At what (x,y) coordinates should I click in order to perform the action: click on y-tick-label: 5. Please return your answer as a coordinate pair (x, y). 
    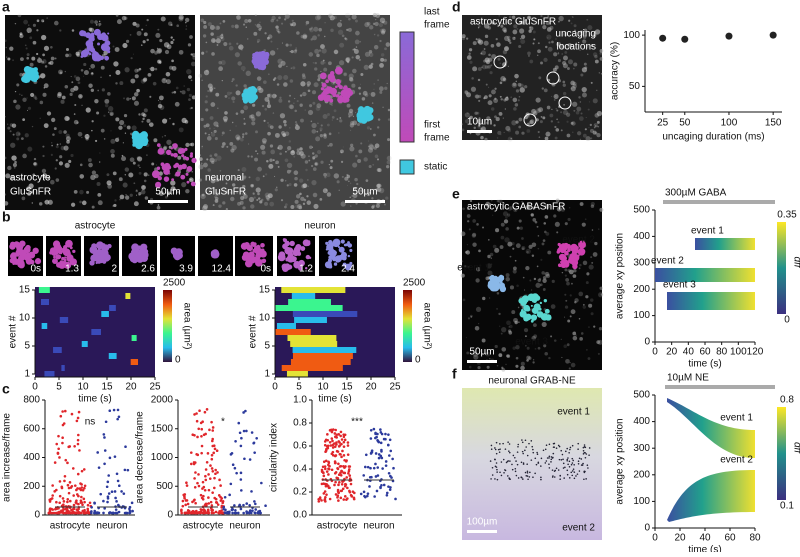
    Looking at the image, I should click on (27, 346).